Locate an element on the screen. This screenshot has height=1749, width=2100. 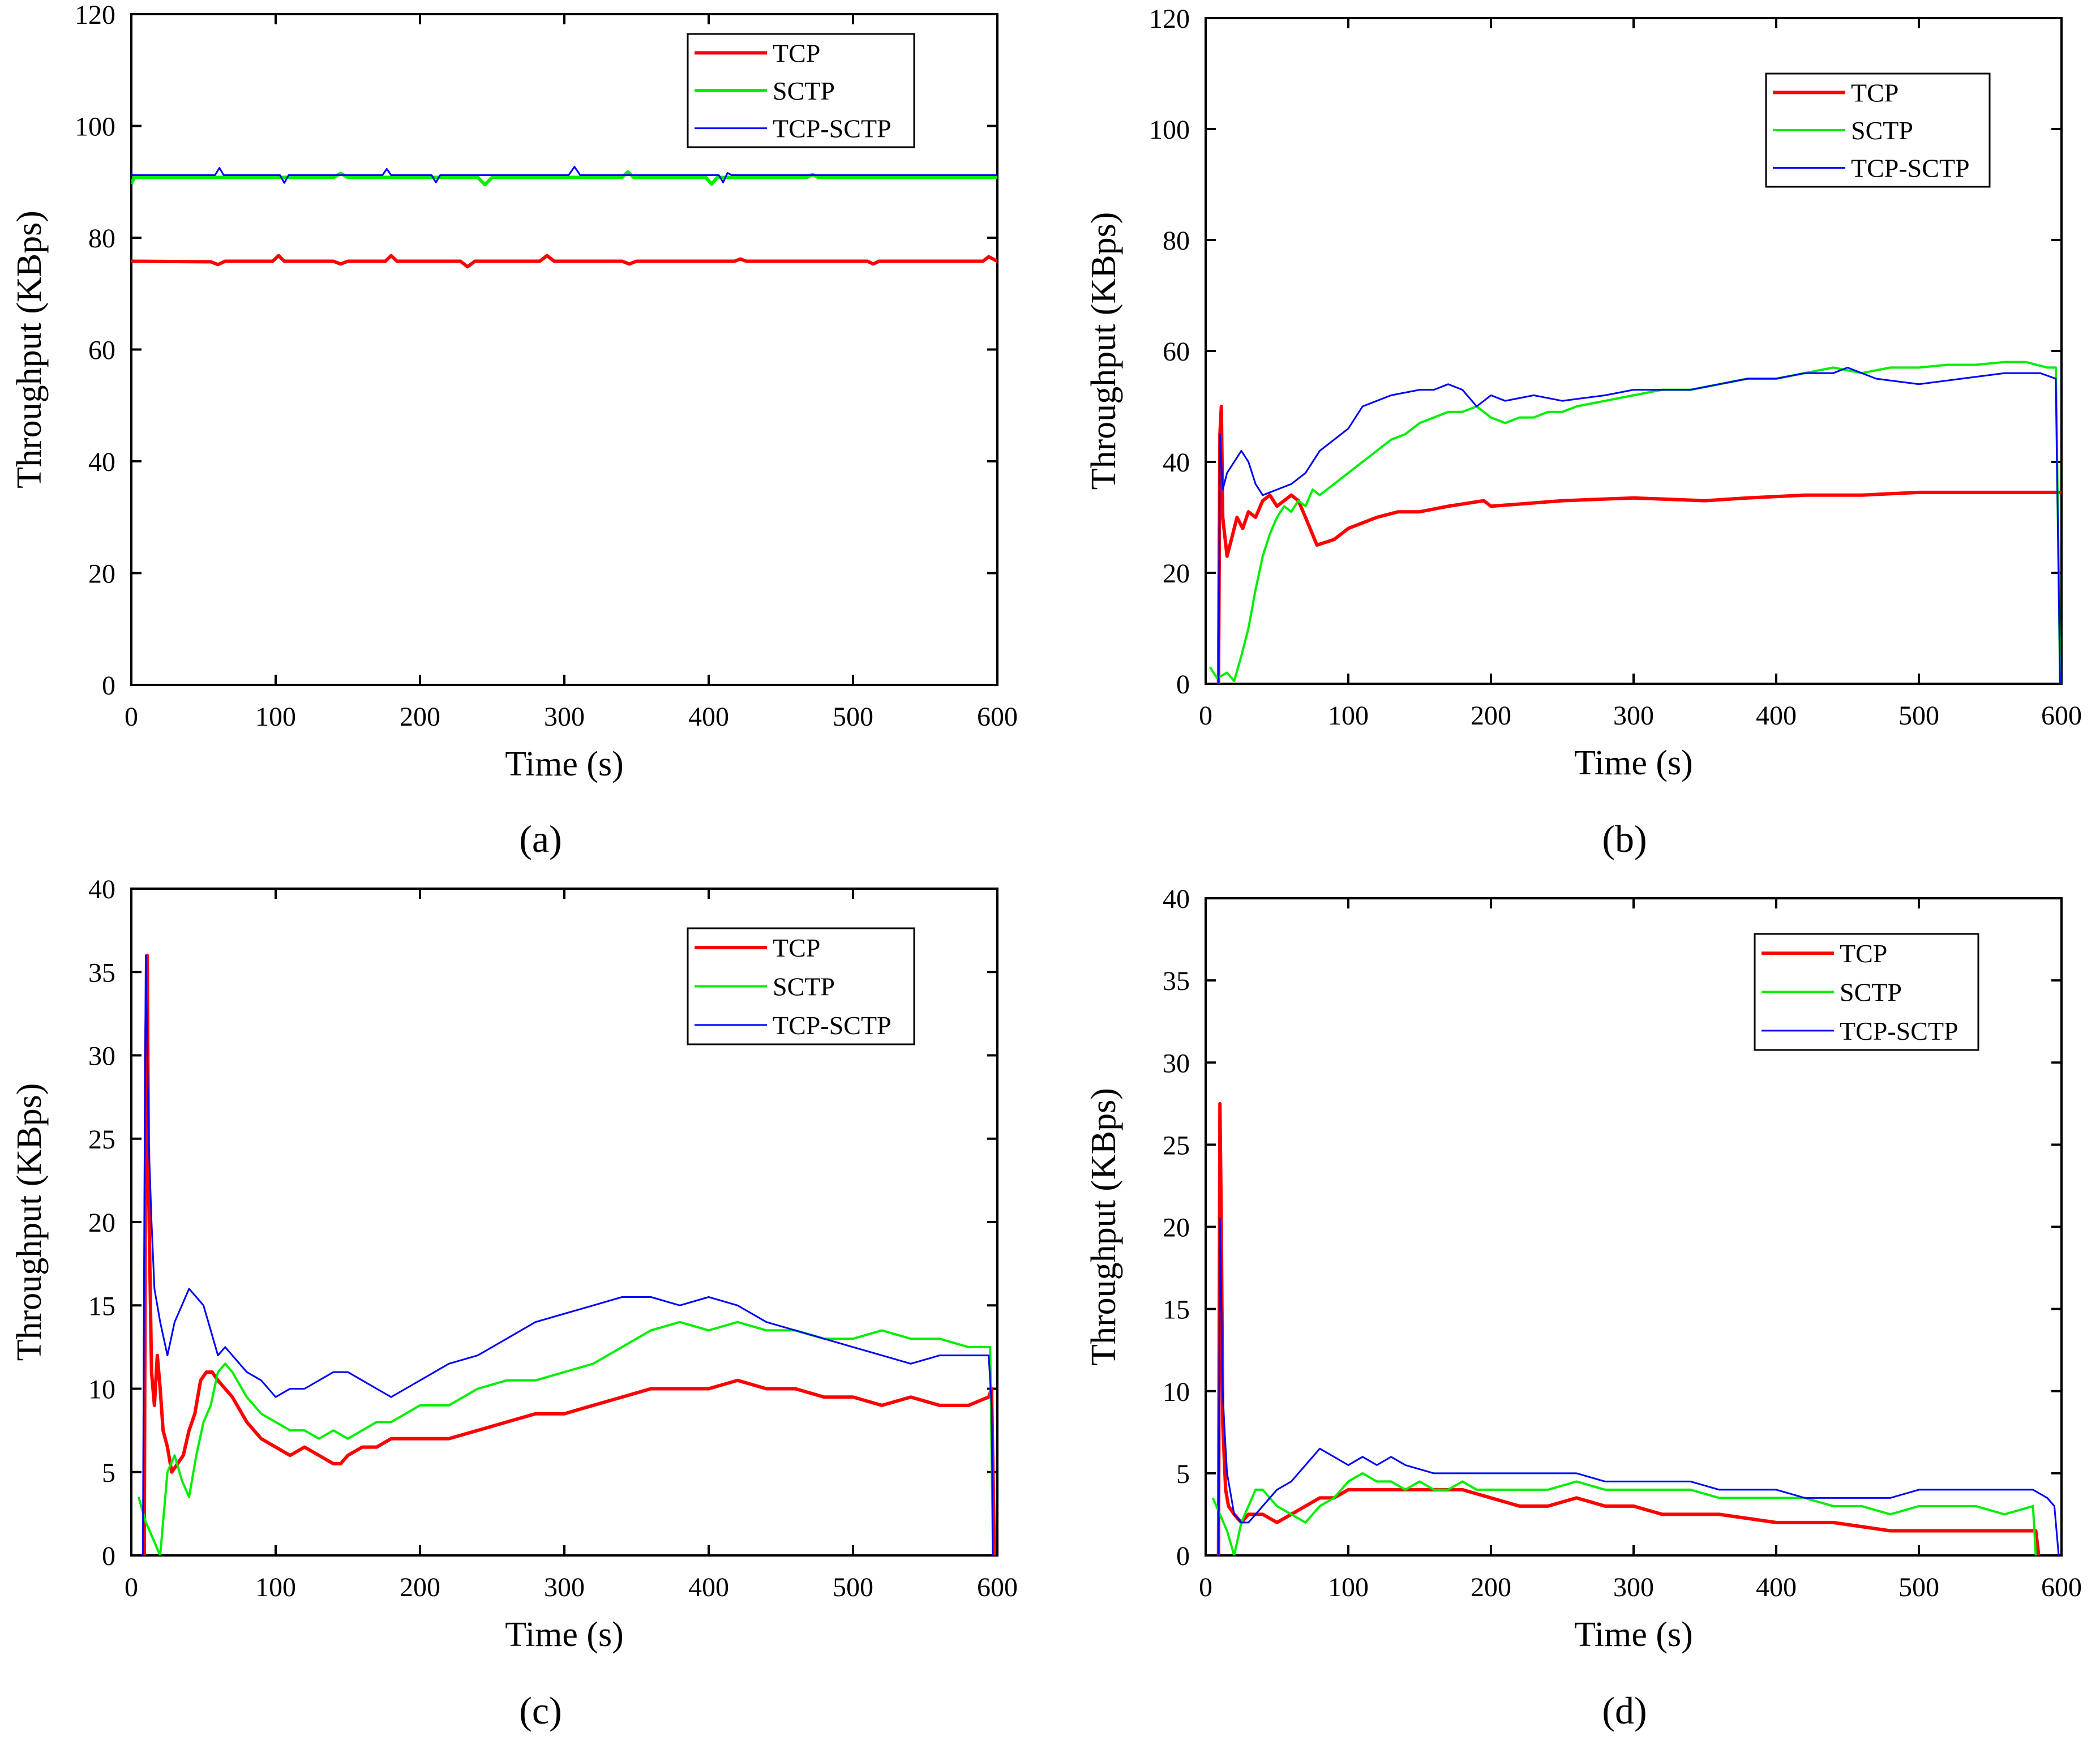
panel-caption: (b) is located at coordinates (1624, 838).